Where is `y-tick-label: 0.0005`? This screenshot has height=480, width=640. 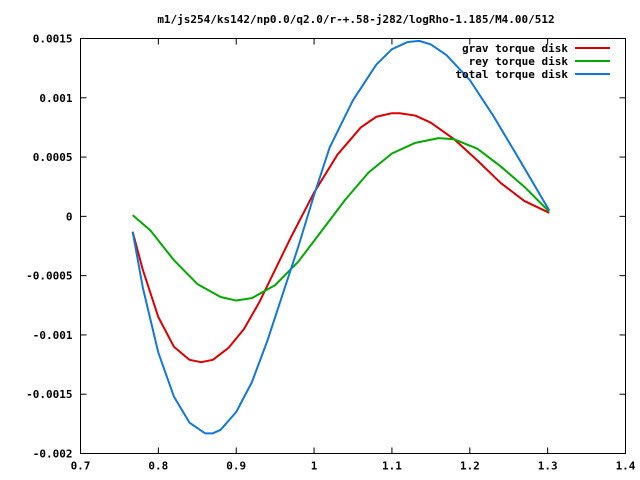 y-tick-label: 0.0005 is located at coordinates (53, 157).